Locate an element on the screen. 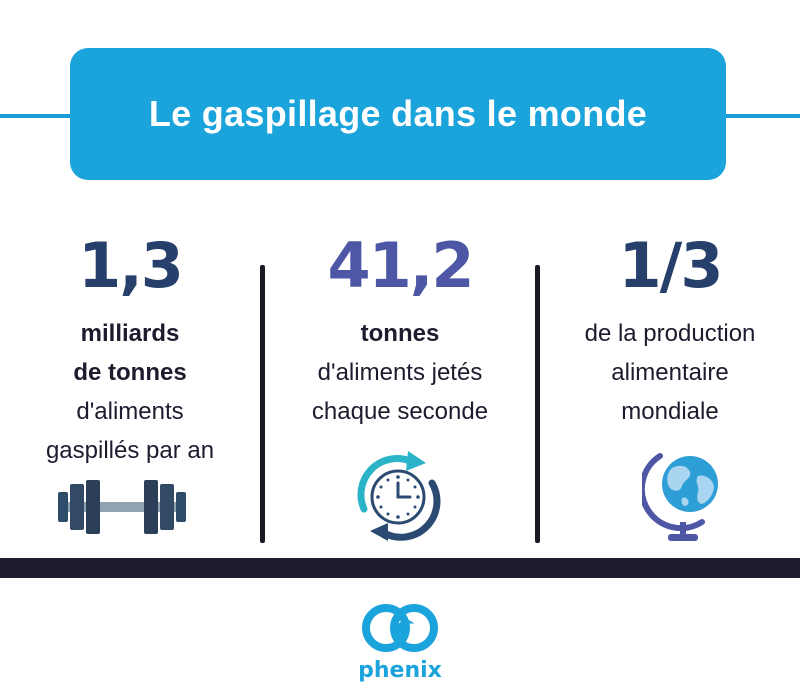  title-line-right is located at coordinates (760, 116).